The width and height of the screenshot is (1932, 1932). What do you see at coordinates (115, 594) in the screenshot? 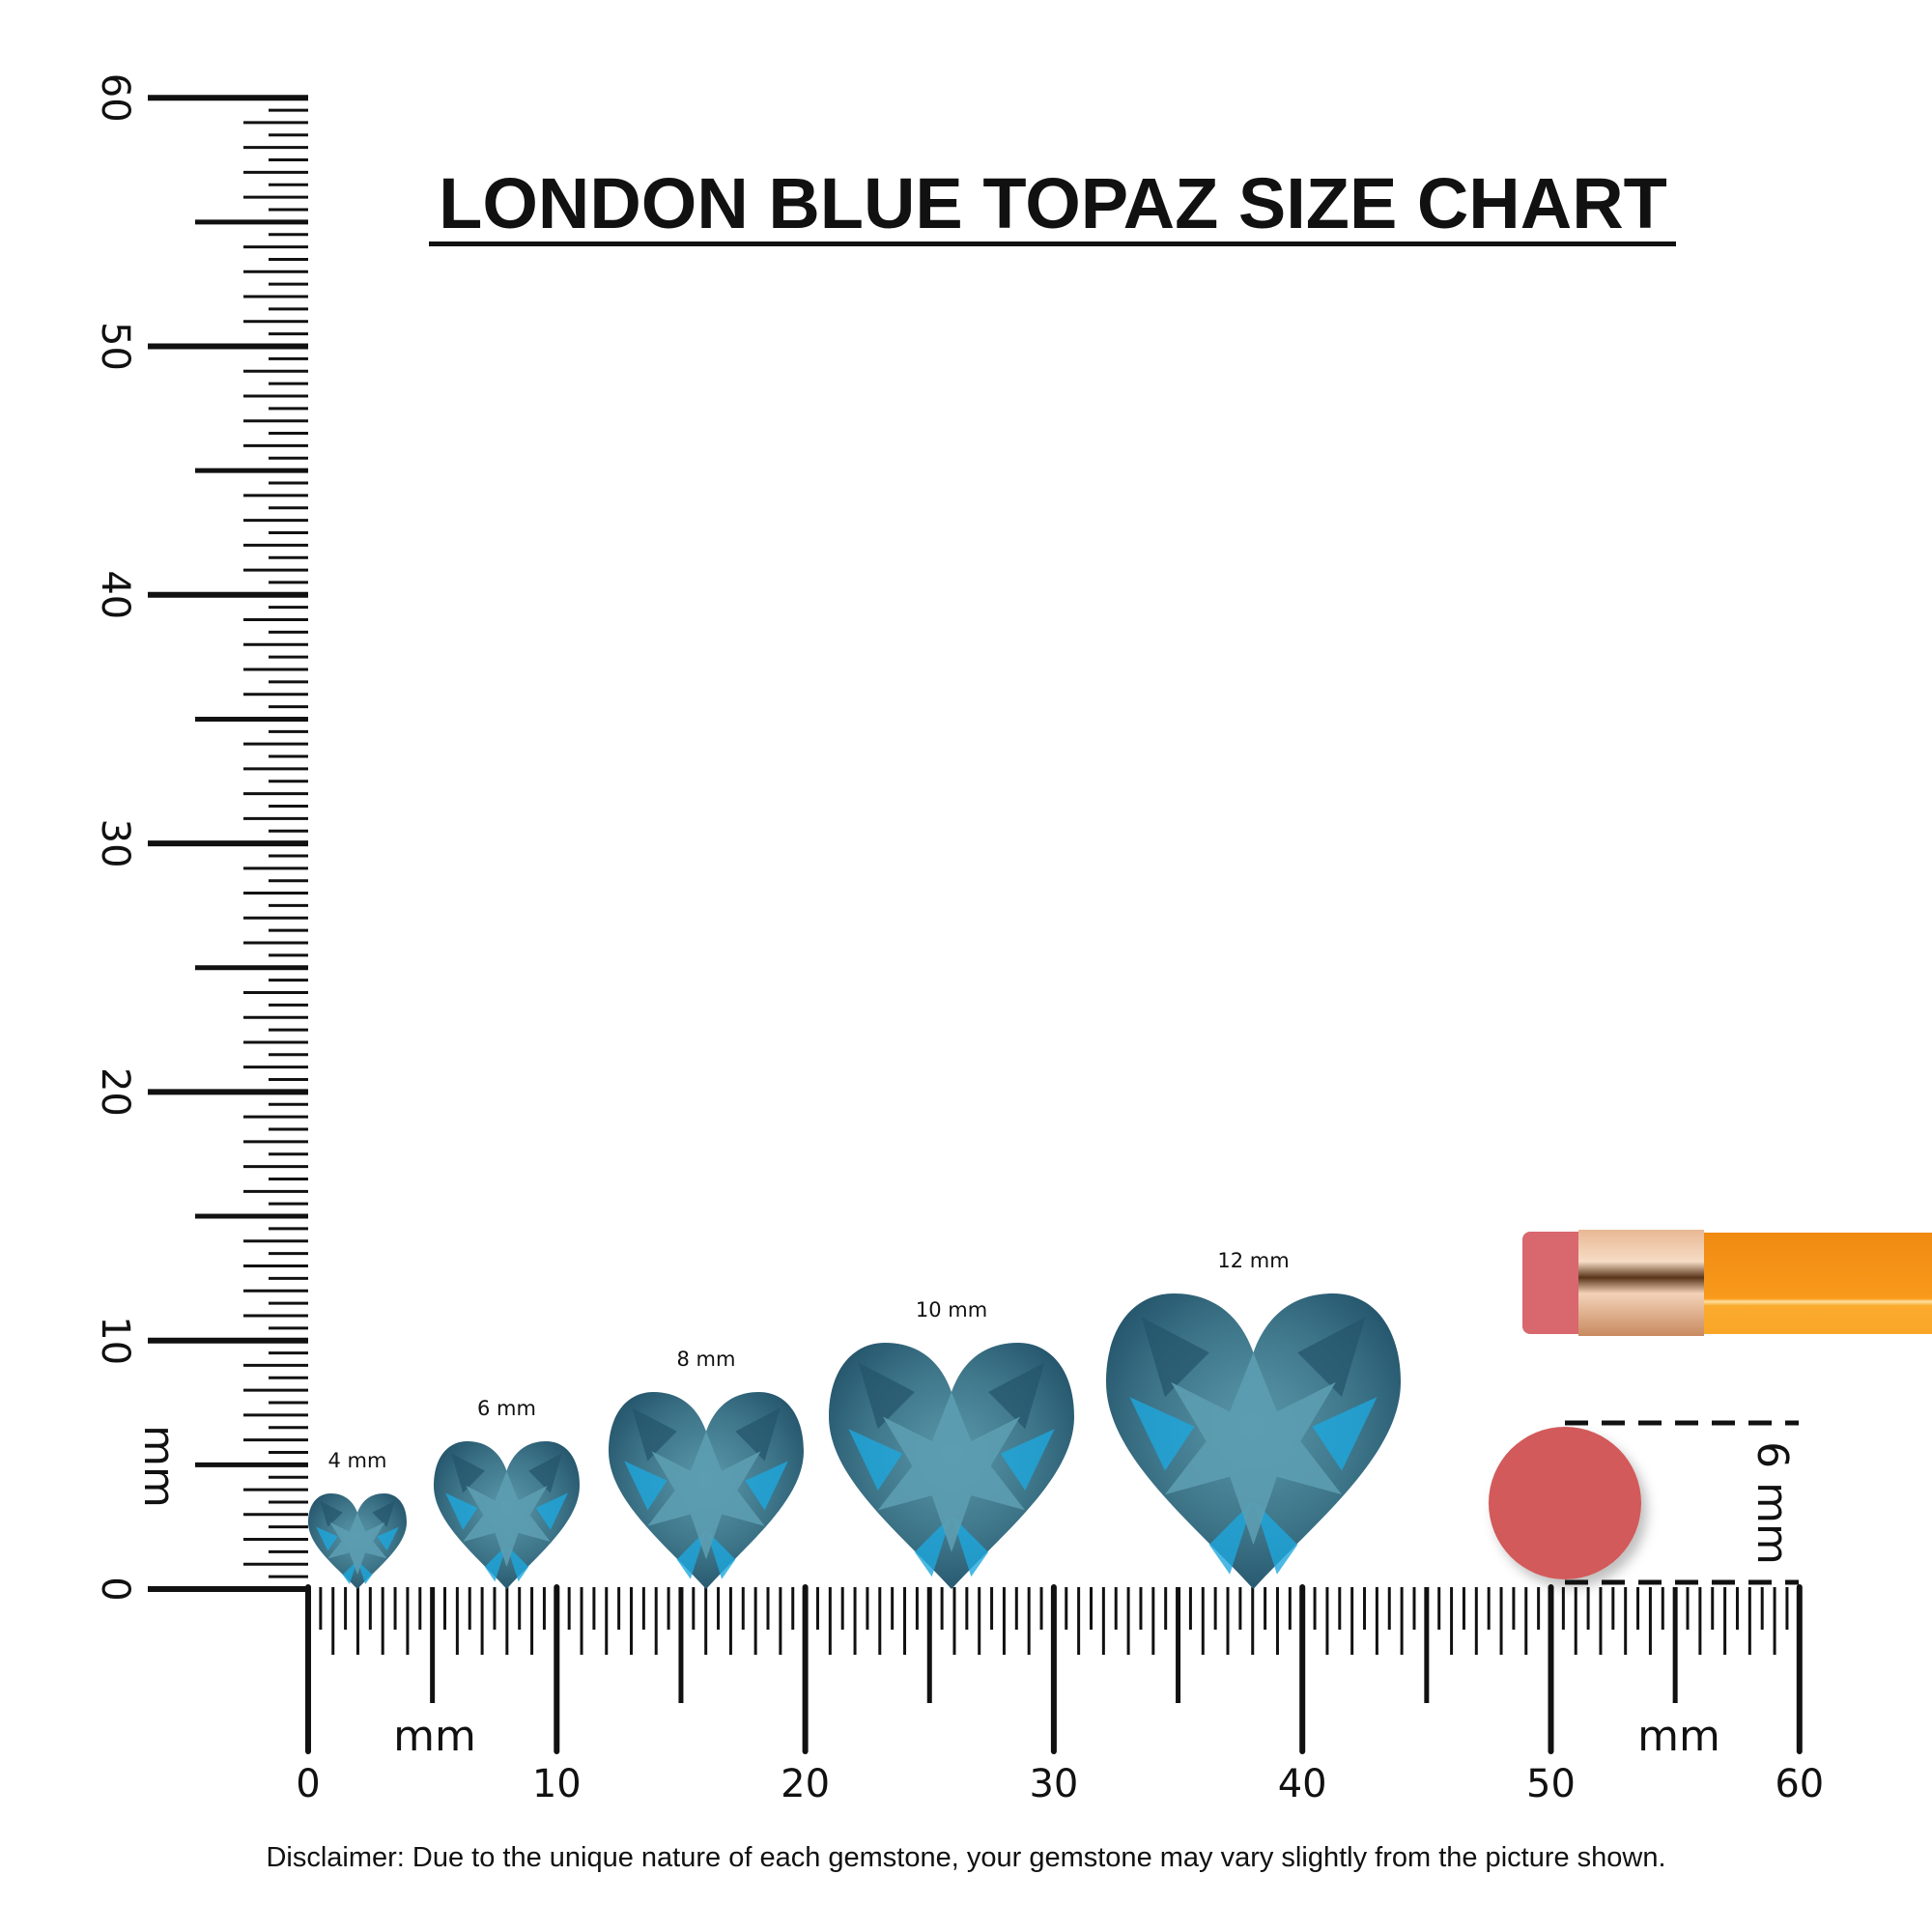
I see `vertical-ruler-label: 40` at bounding box center [115, 594].